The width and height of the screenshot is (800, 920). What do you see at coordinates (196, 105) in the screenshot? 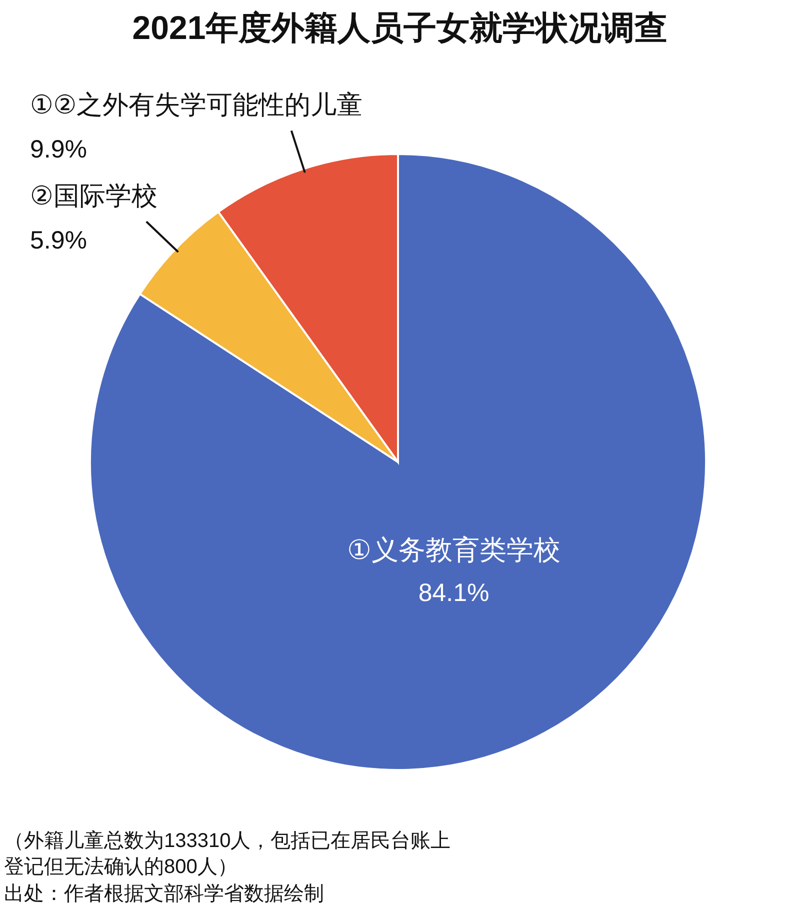
I see `slice-label: ①②之外有失学可能性的儿童` at bounding box center [196, 105].